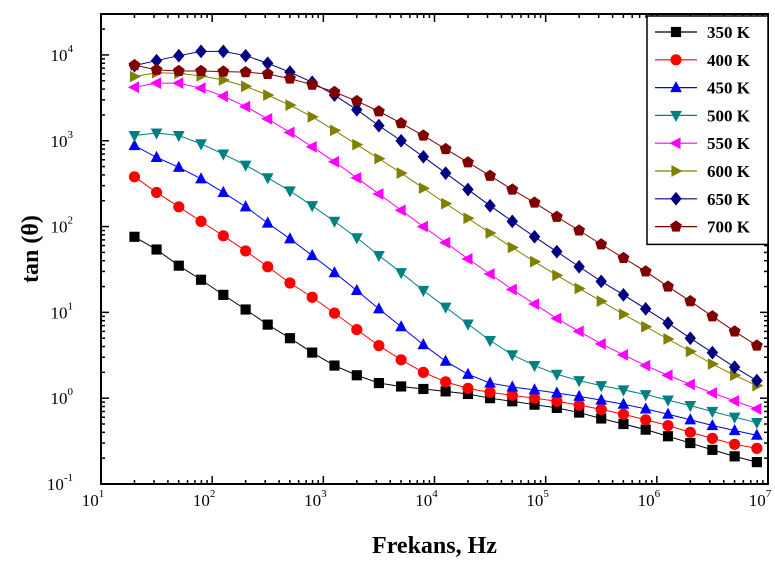  I want to click on legend-label: 400 K, so click(729, 60).